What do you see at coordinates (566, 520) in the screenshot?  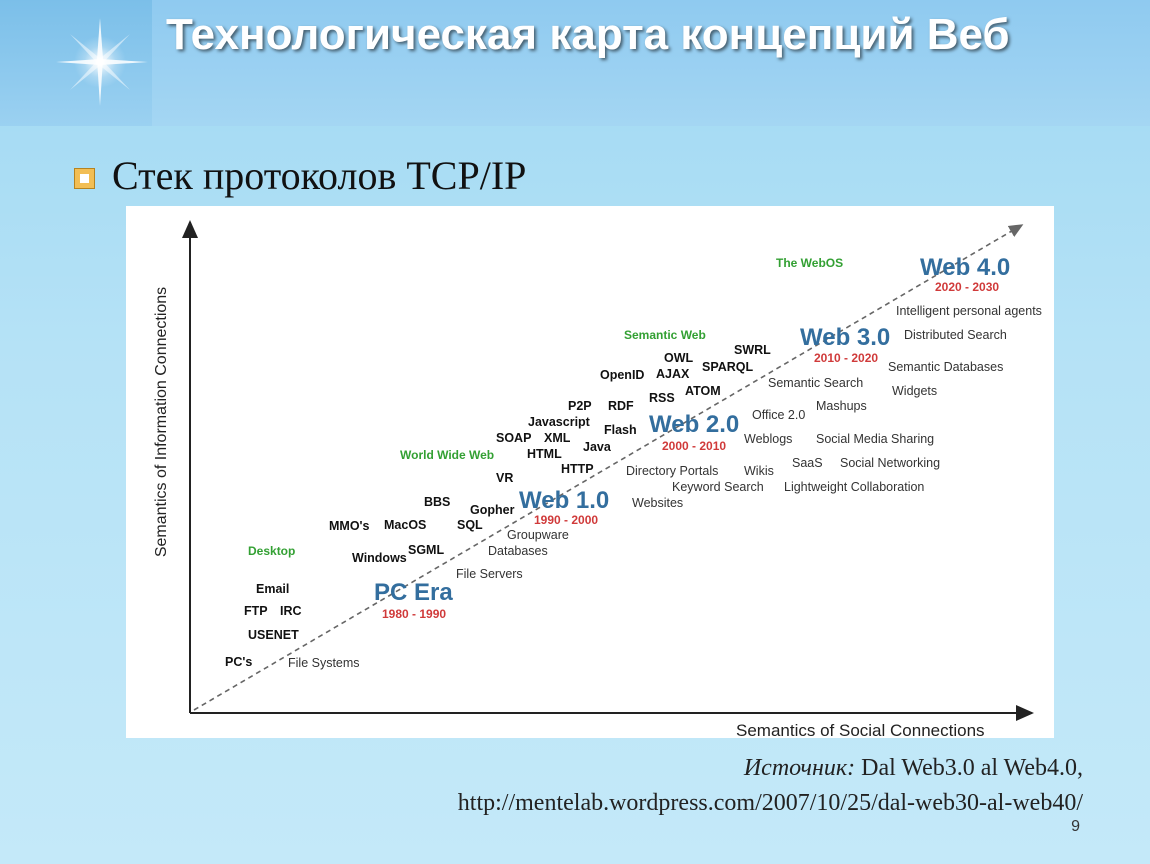 I see `era-web1-years: 1990 - 2000` at bounding box center [566, 520].